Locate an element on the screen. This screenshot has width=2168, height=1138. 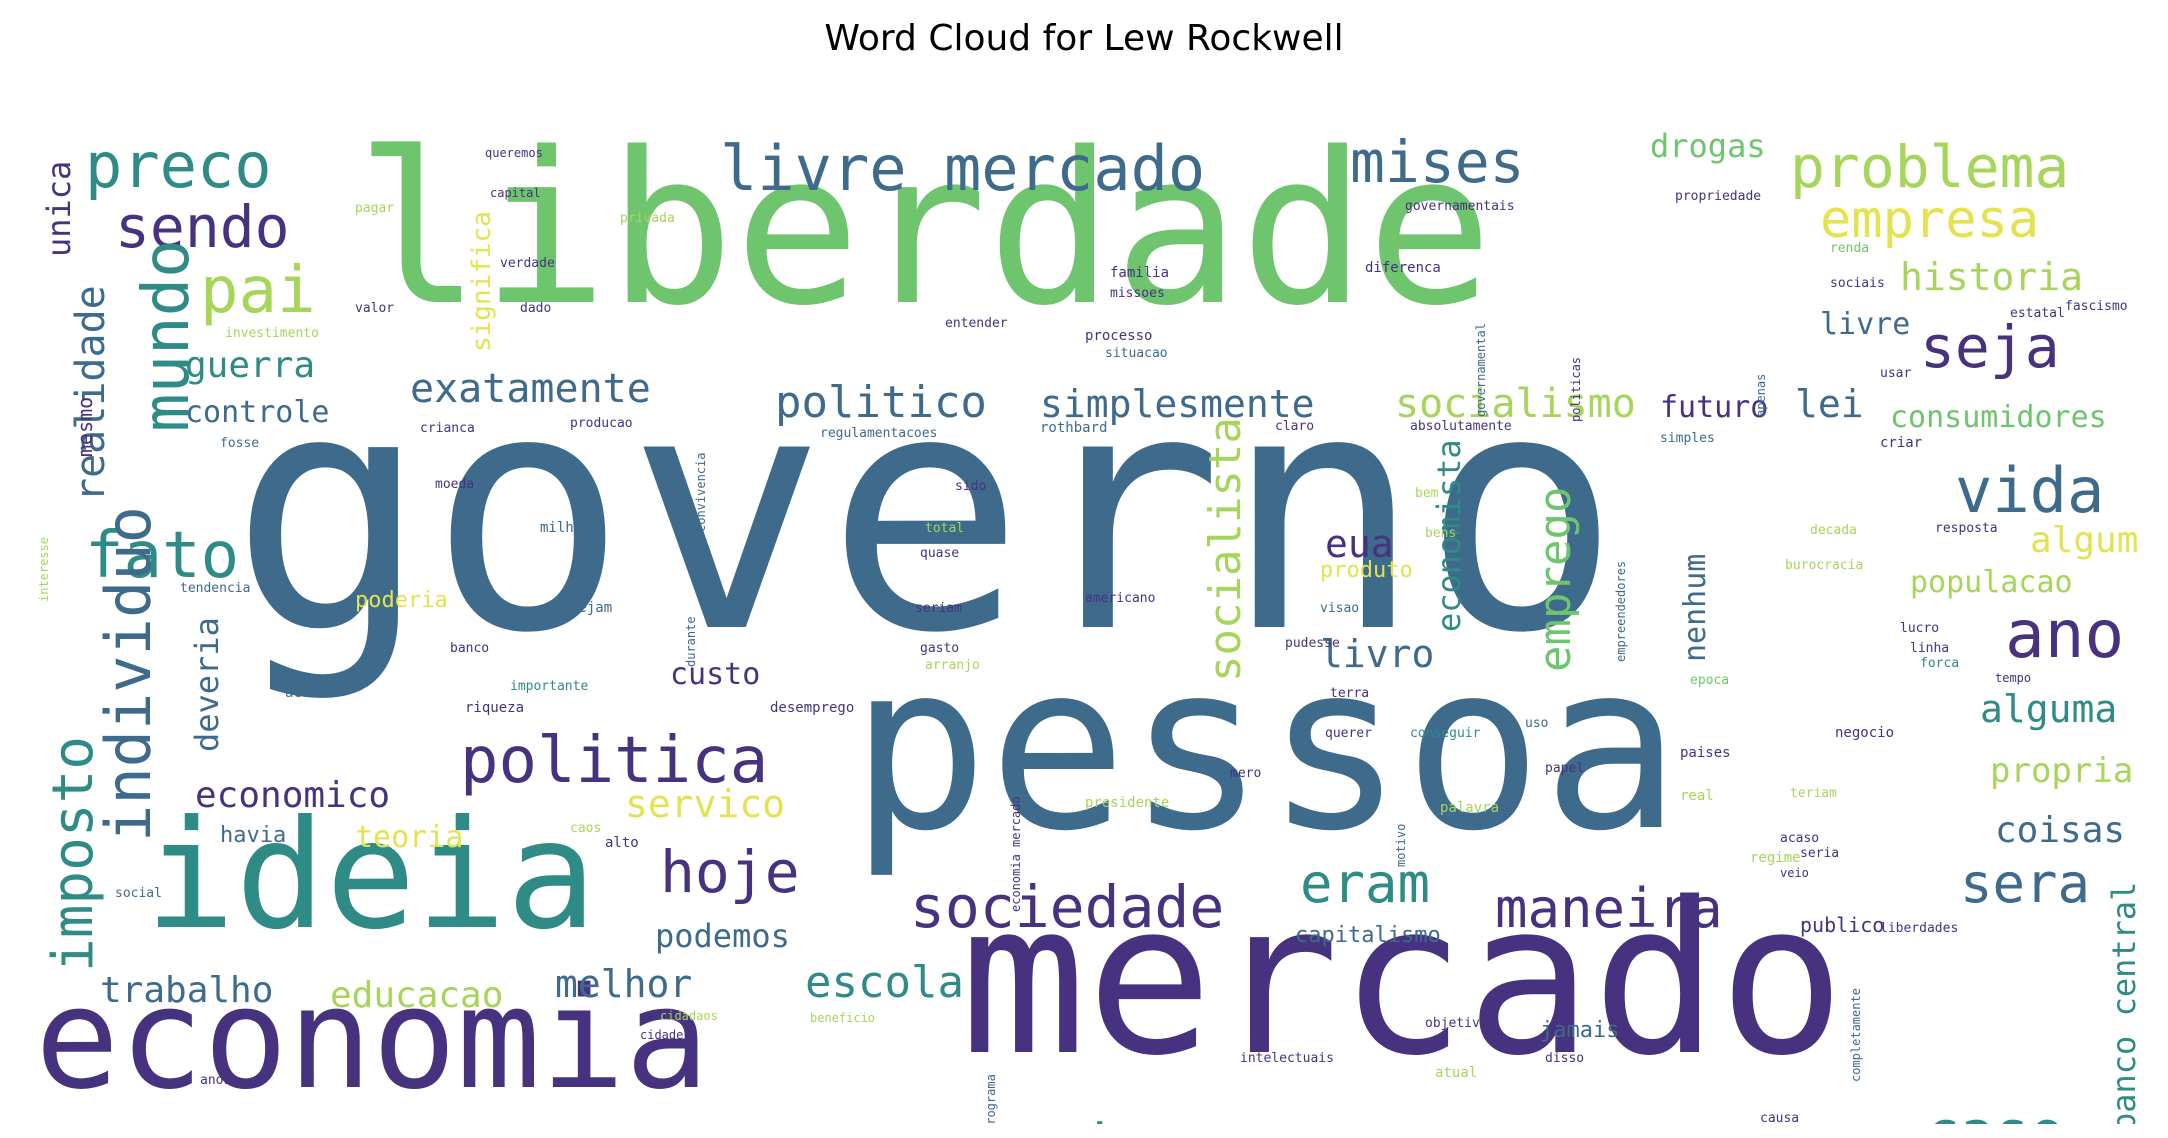
word-dado: dado is located at coordinates (535, 308).